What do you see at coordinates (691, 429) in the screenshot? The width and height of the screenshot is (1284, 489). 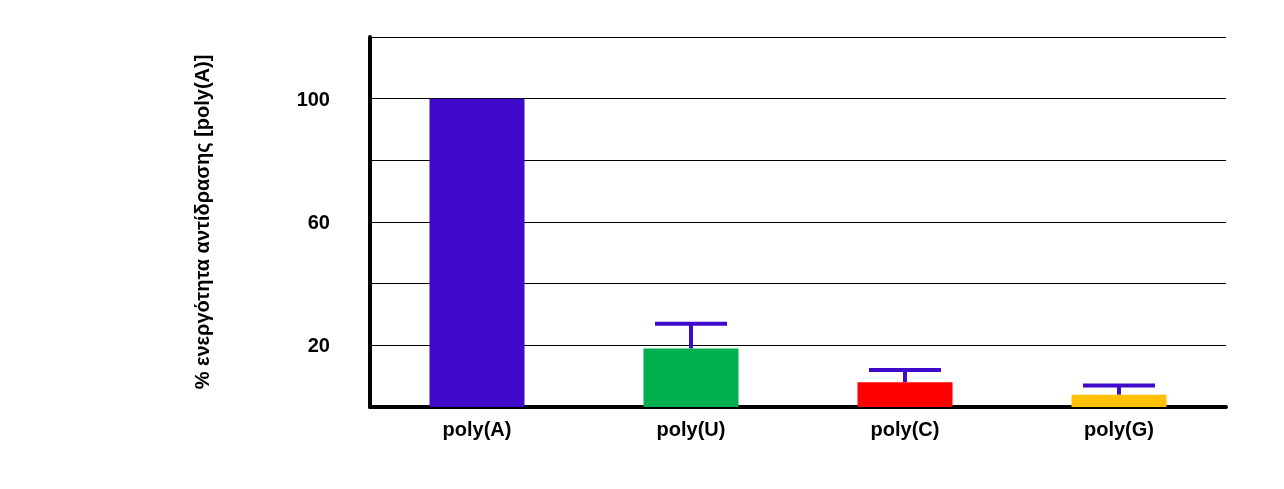 I see `x-tick-label: poly(U)` at bounding box center [691, 429].